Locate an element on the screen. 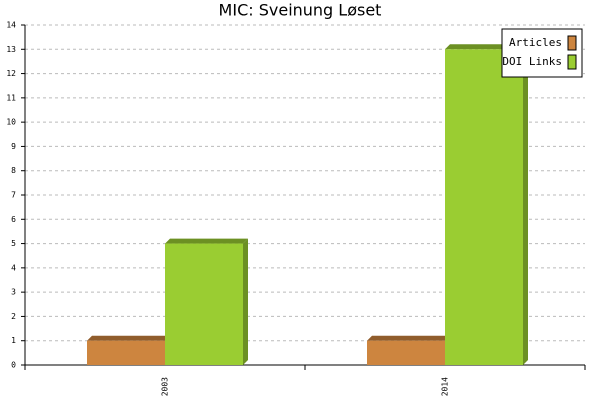 The width and height of the screenshot is (600, 400). y-tick-label: 9 is located at coordinates (13, 146).